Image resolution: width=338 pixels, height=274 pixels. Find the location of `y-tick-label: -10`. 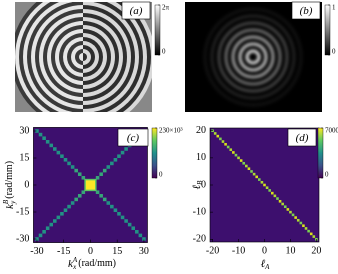

y-tick-label: -10 is located at coordinates (199, 211).